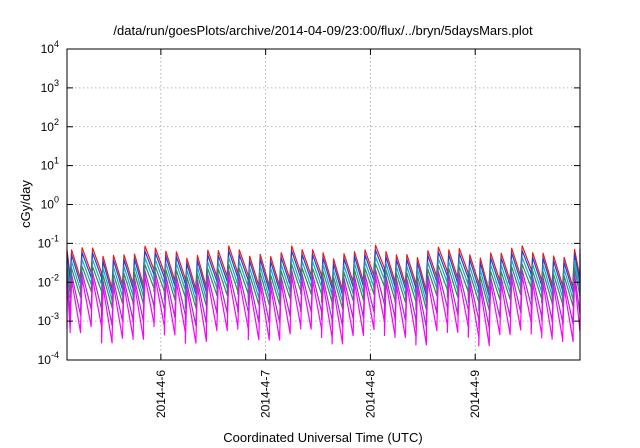 This screenshot has height=448, width=640. Describe the element at coordinates (370, 394) in the screenshot. I see `x-tick-label: 2014-4-8` at that location.